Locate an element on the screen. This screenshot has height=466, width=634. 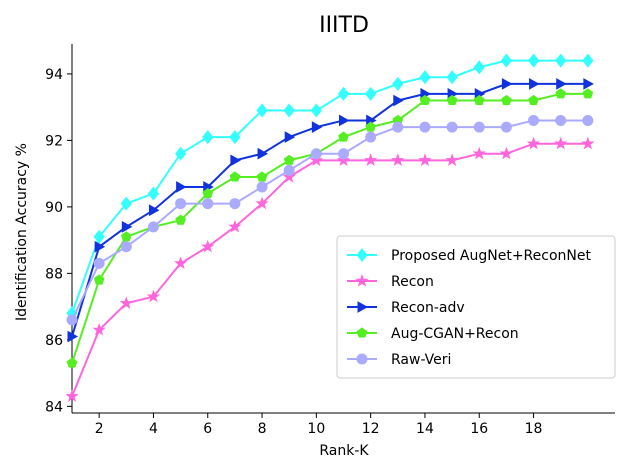
y-tick-label: 94 is located at coordinates (54, 75).